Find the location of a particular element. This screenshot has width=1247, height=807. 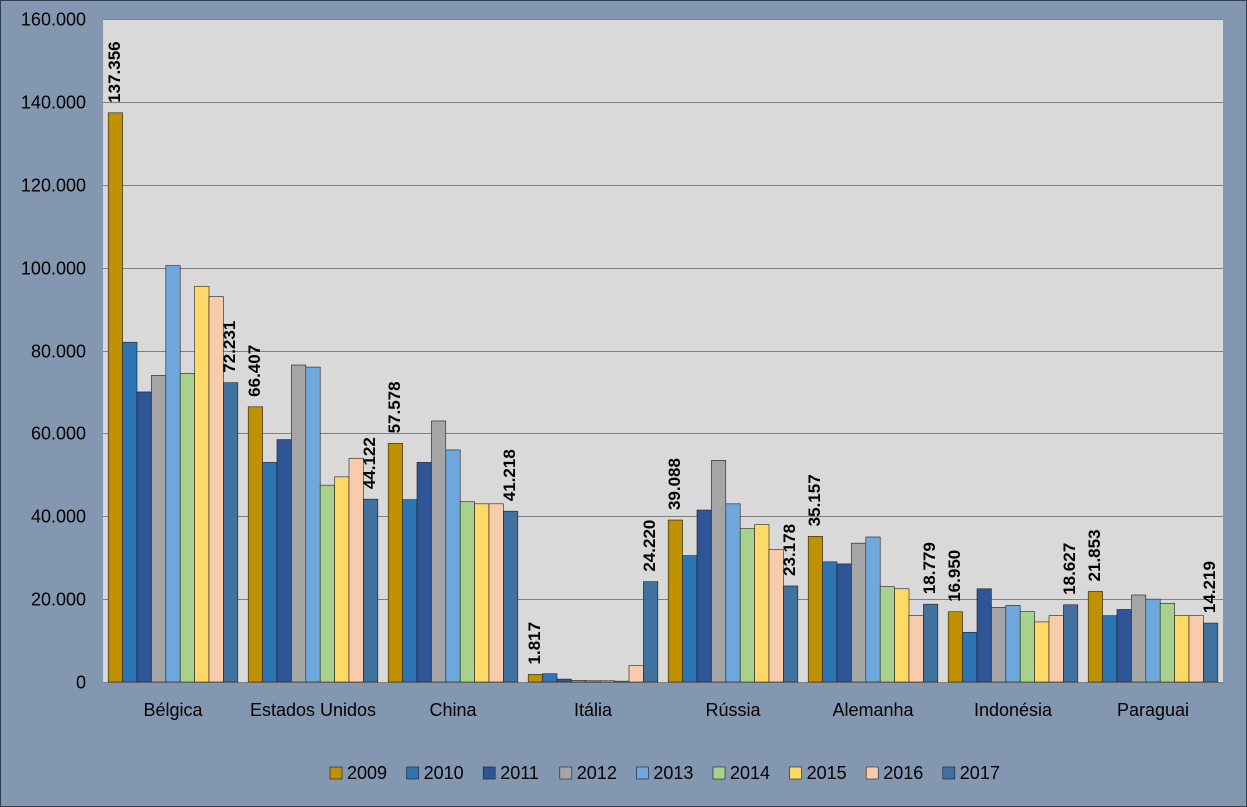

data-label-2017-7: 14.219 is located at coordinates (1209, 587).